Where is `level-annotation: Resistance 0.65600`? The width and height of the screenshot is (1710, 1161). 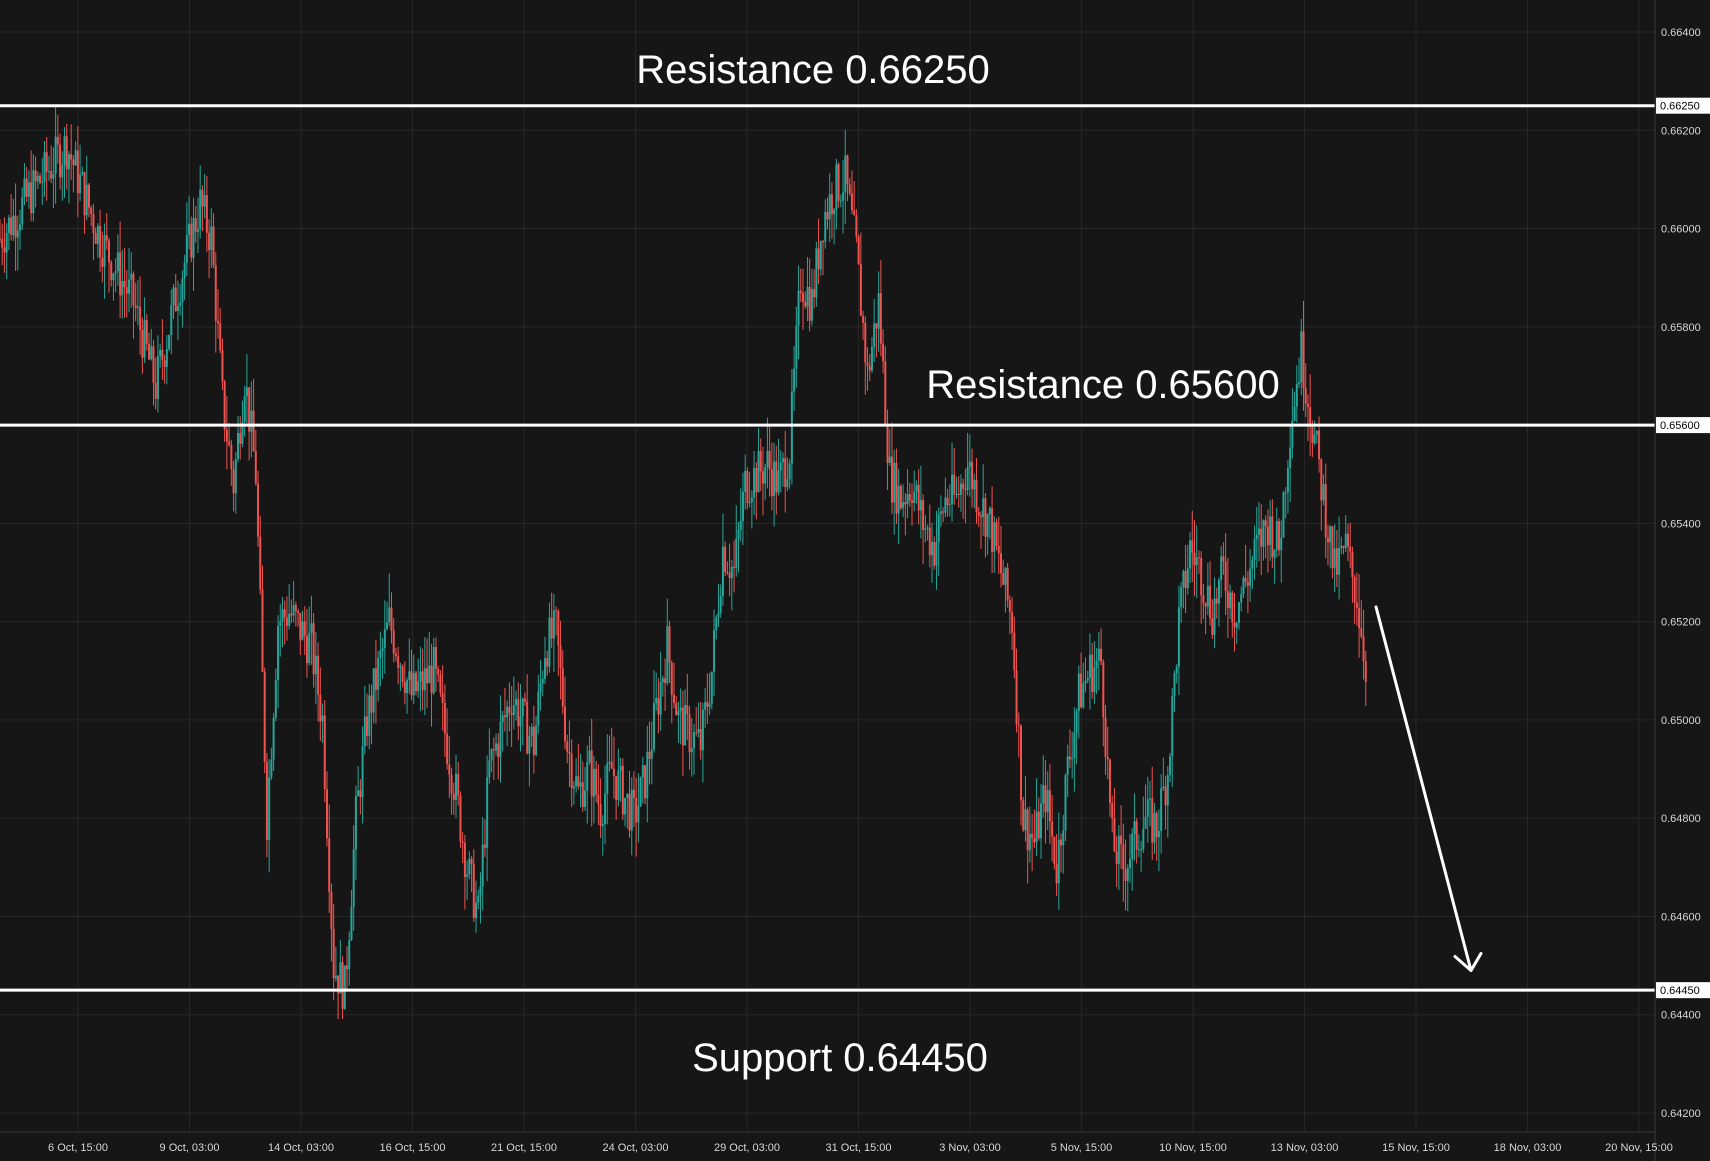
level-annotation: Resistance 0.65600 is located at coordinates (1103, 385).